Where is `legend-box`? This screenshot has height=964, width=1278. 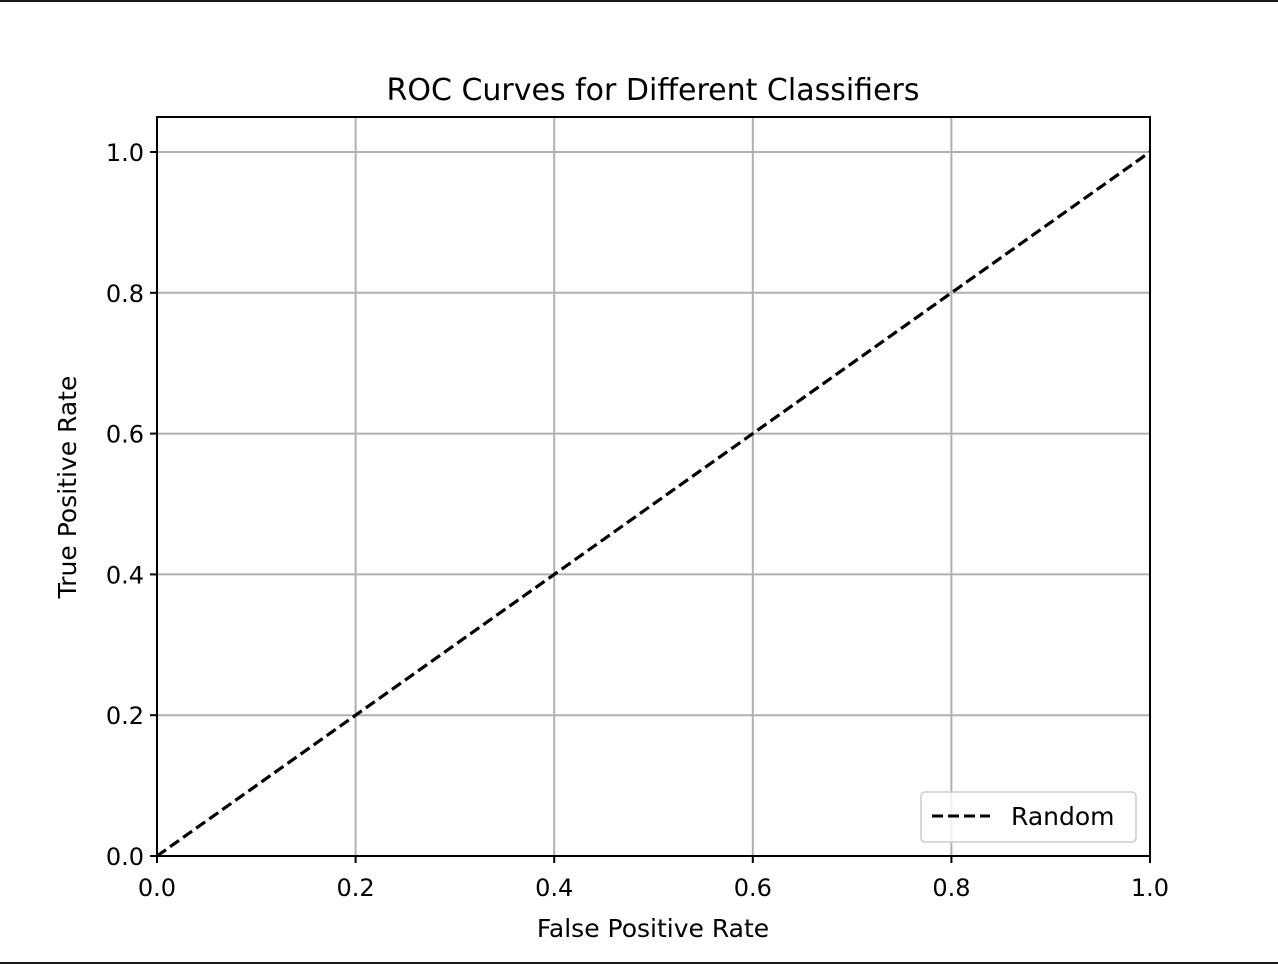 legend-box is located at coordinates (1028, 817).